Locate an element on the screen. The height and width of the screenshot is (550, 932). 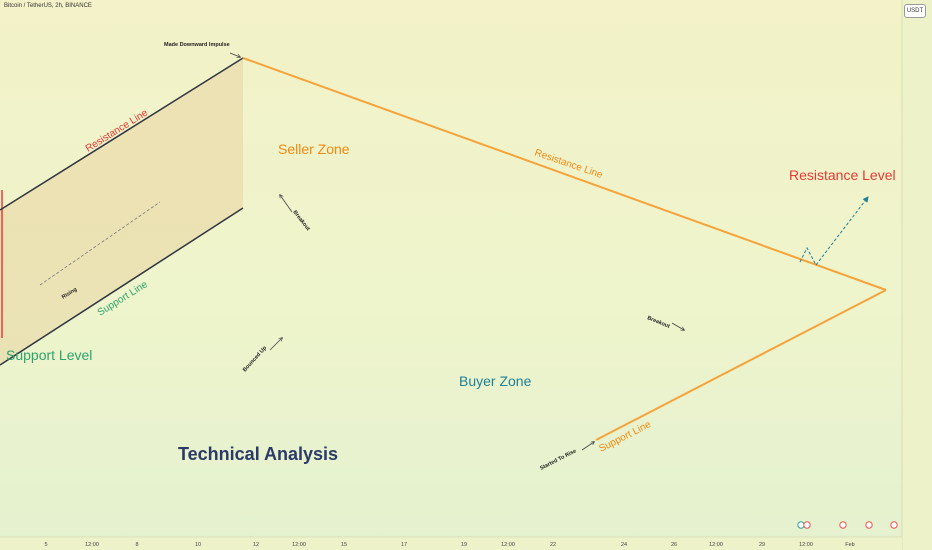
time-tick-label: 12 is located at coordinates (256, 545).